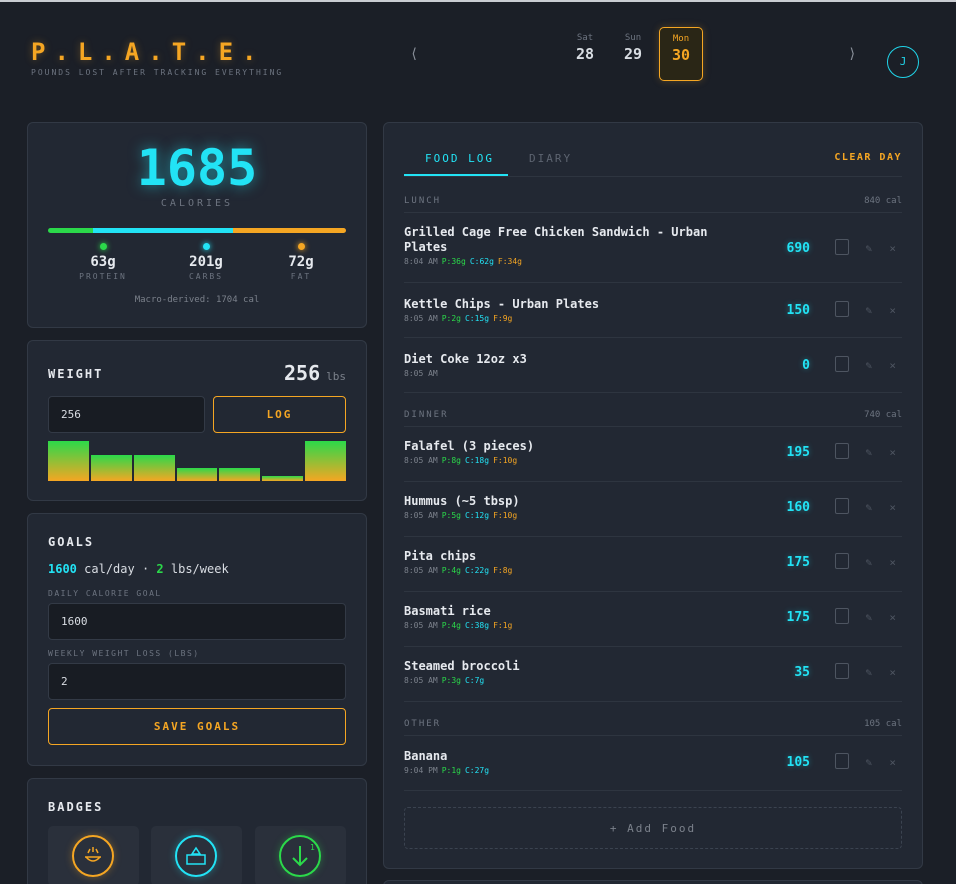 Image resolution: width=956 pixels, height=884 pixels. Describe the element at coordinates (117, 569) in the screenshot. I see `goal-cal-suffix: cal/day ·` at that location.